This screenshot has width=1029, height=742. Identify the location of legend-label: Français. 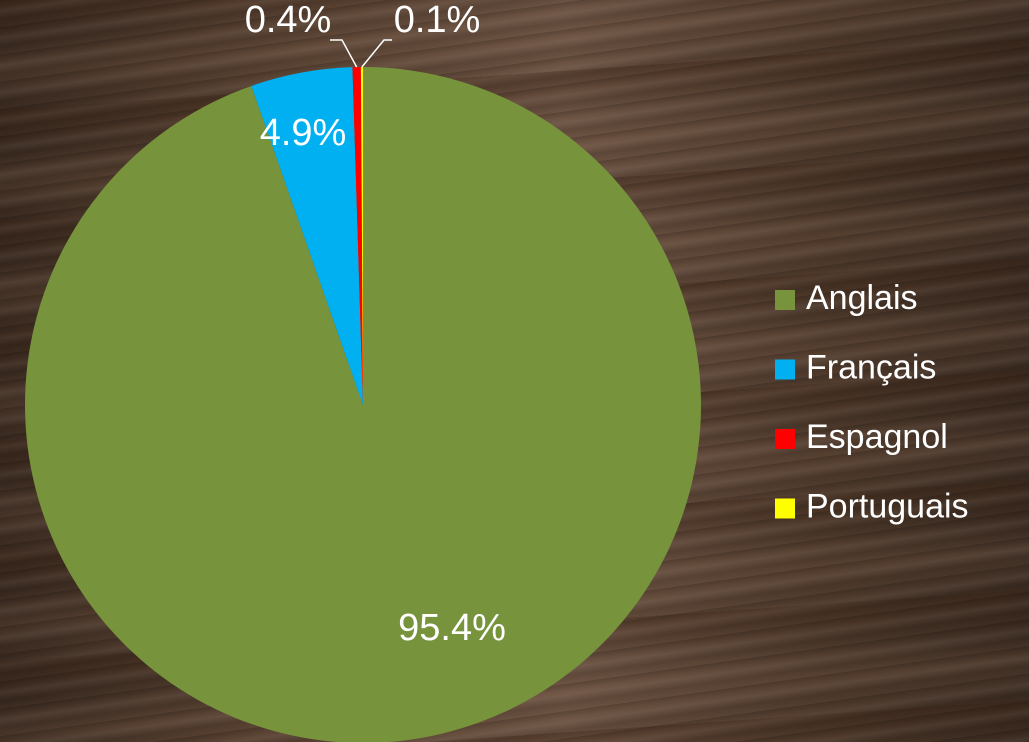
(871, 367).